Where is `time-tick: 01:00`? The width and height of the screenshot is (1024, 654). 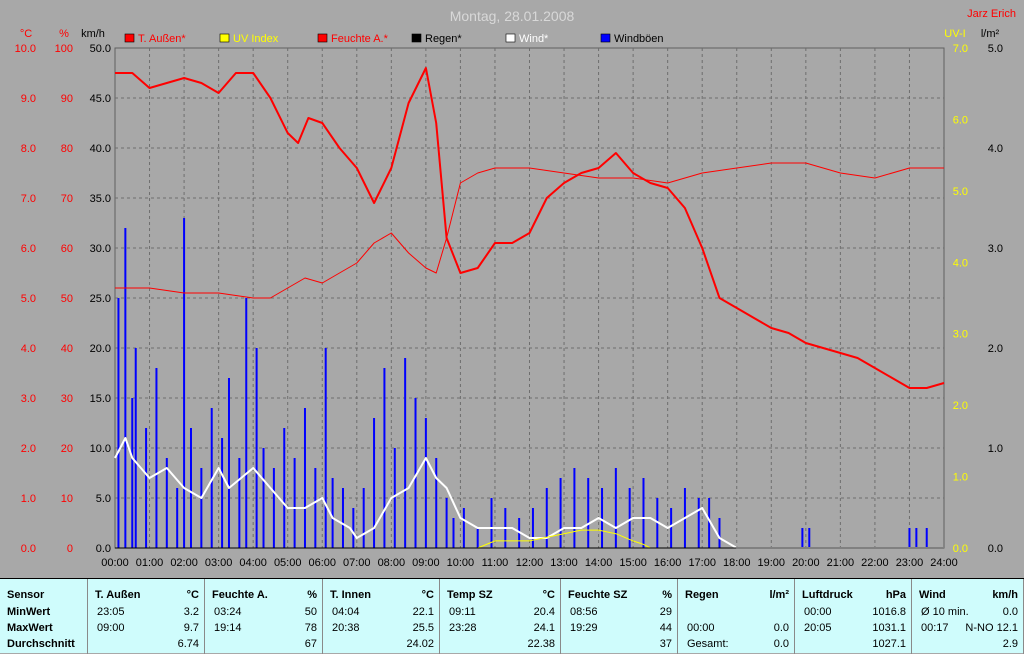 time-tick: 01:00 is located at coordinates (150, 563).